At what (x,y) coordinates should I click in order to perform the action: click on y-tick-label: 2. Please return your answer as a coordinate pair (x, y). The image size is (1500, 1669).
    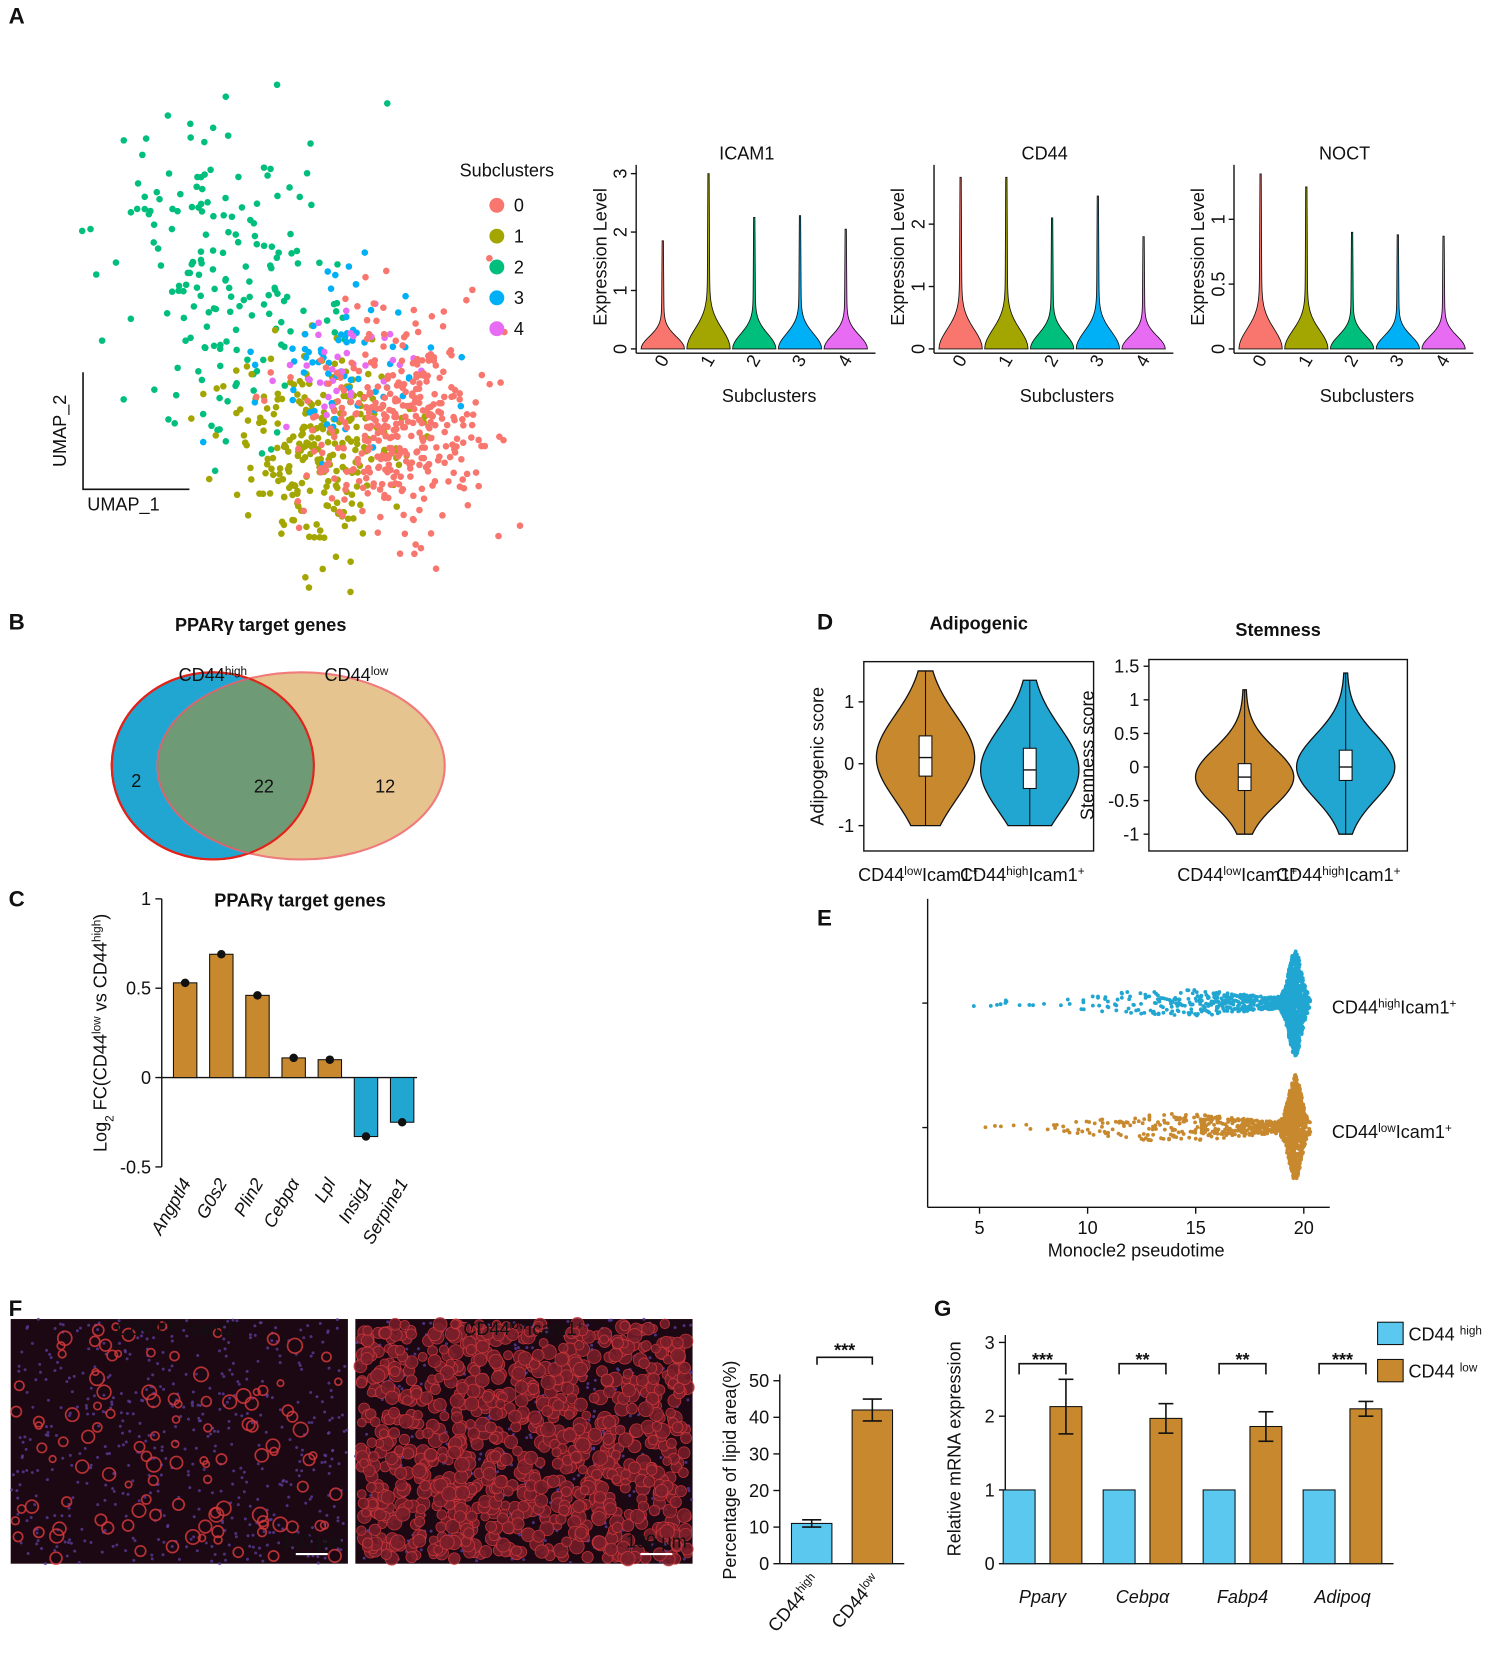
    Looking at the image, I should click on (918, 224).